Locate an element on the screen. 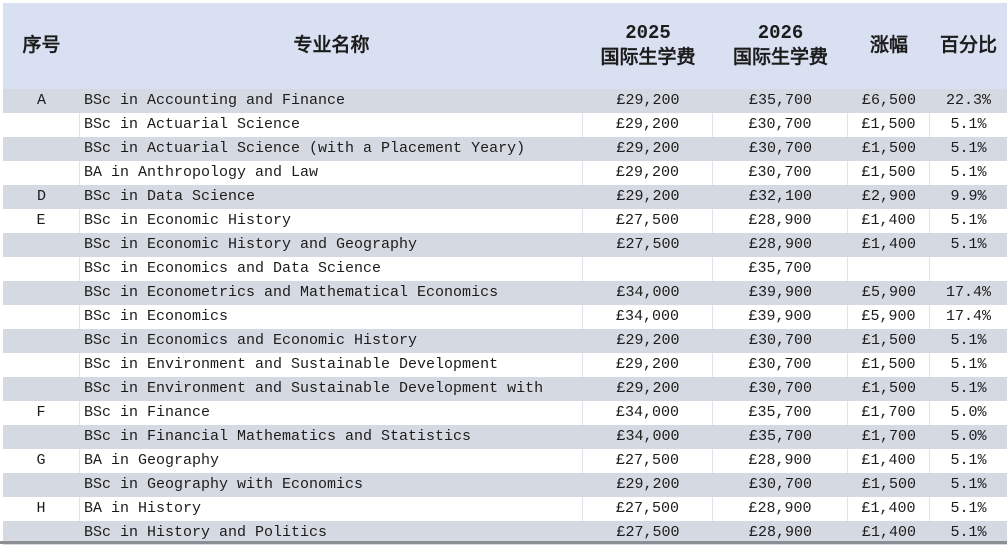 This screenshot has width=1007, height=545. row-program-name: BSc in Actuarial Science is located at coordinates (331, 125).